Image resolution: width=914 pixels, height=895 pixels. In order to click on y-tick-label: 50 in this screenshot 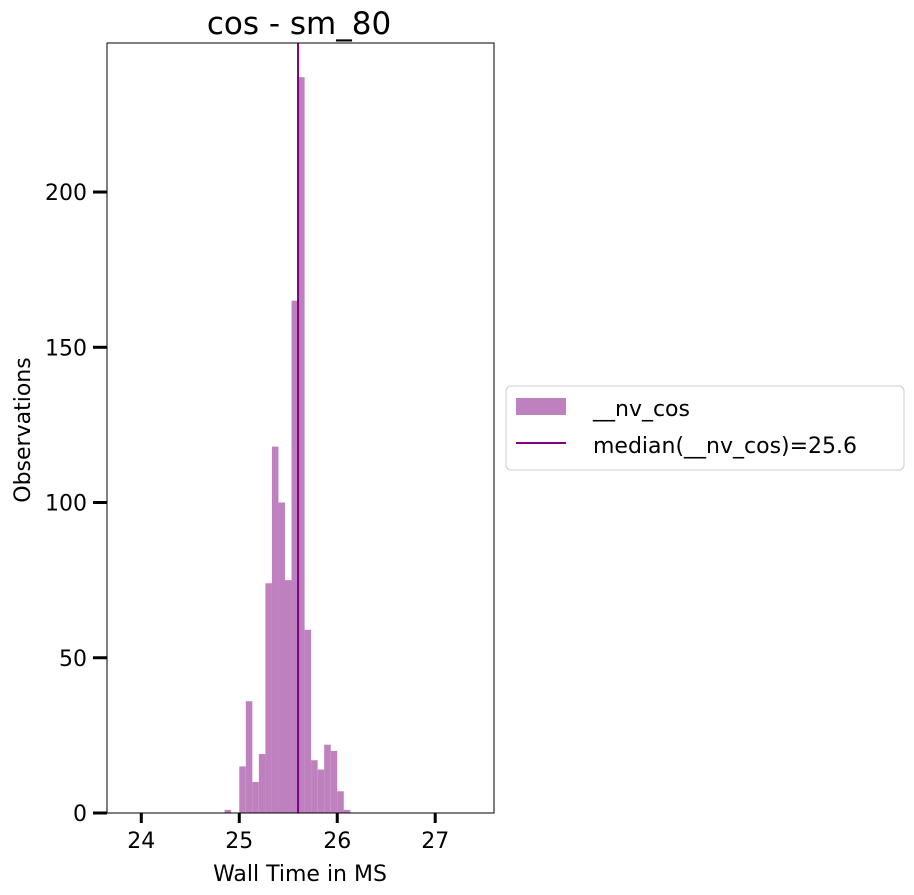, I will do `click(73, 659)`.